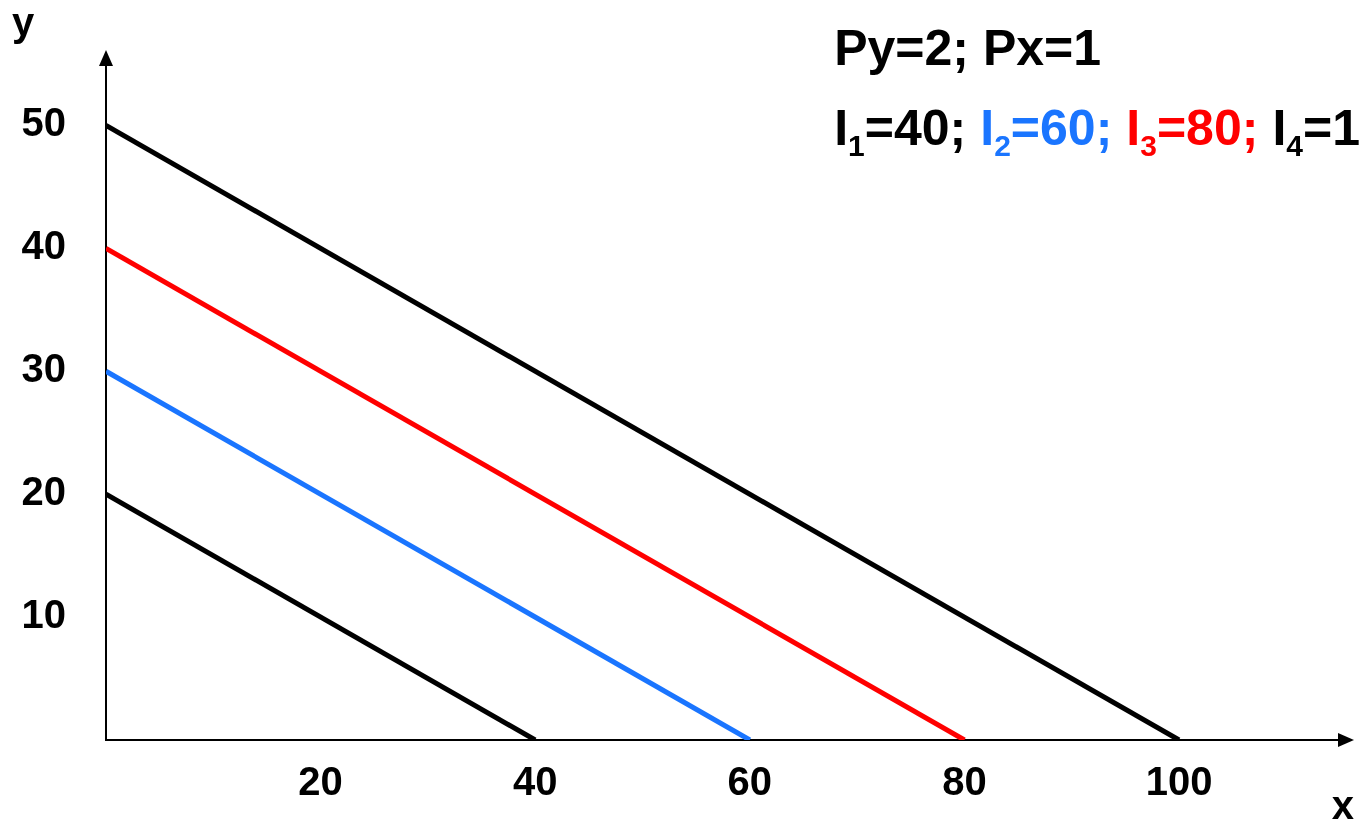  I want to click on y-tick-label: 20, so click(43, 491).